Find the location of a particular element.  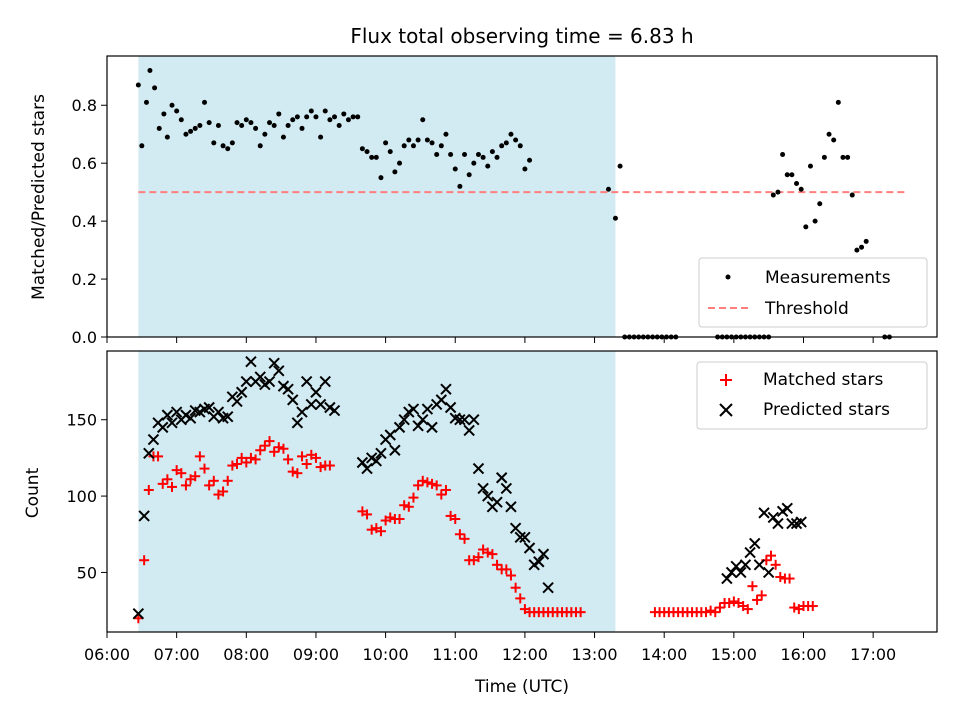

legend-matched-marker is located at coordinates (726, 380).